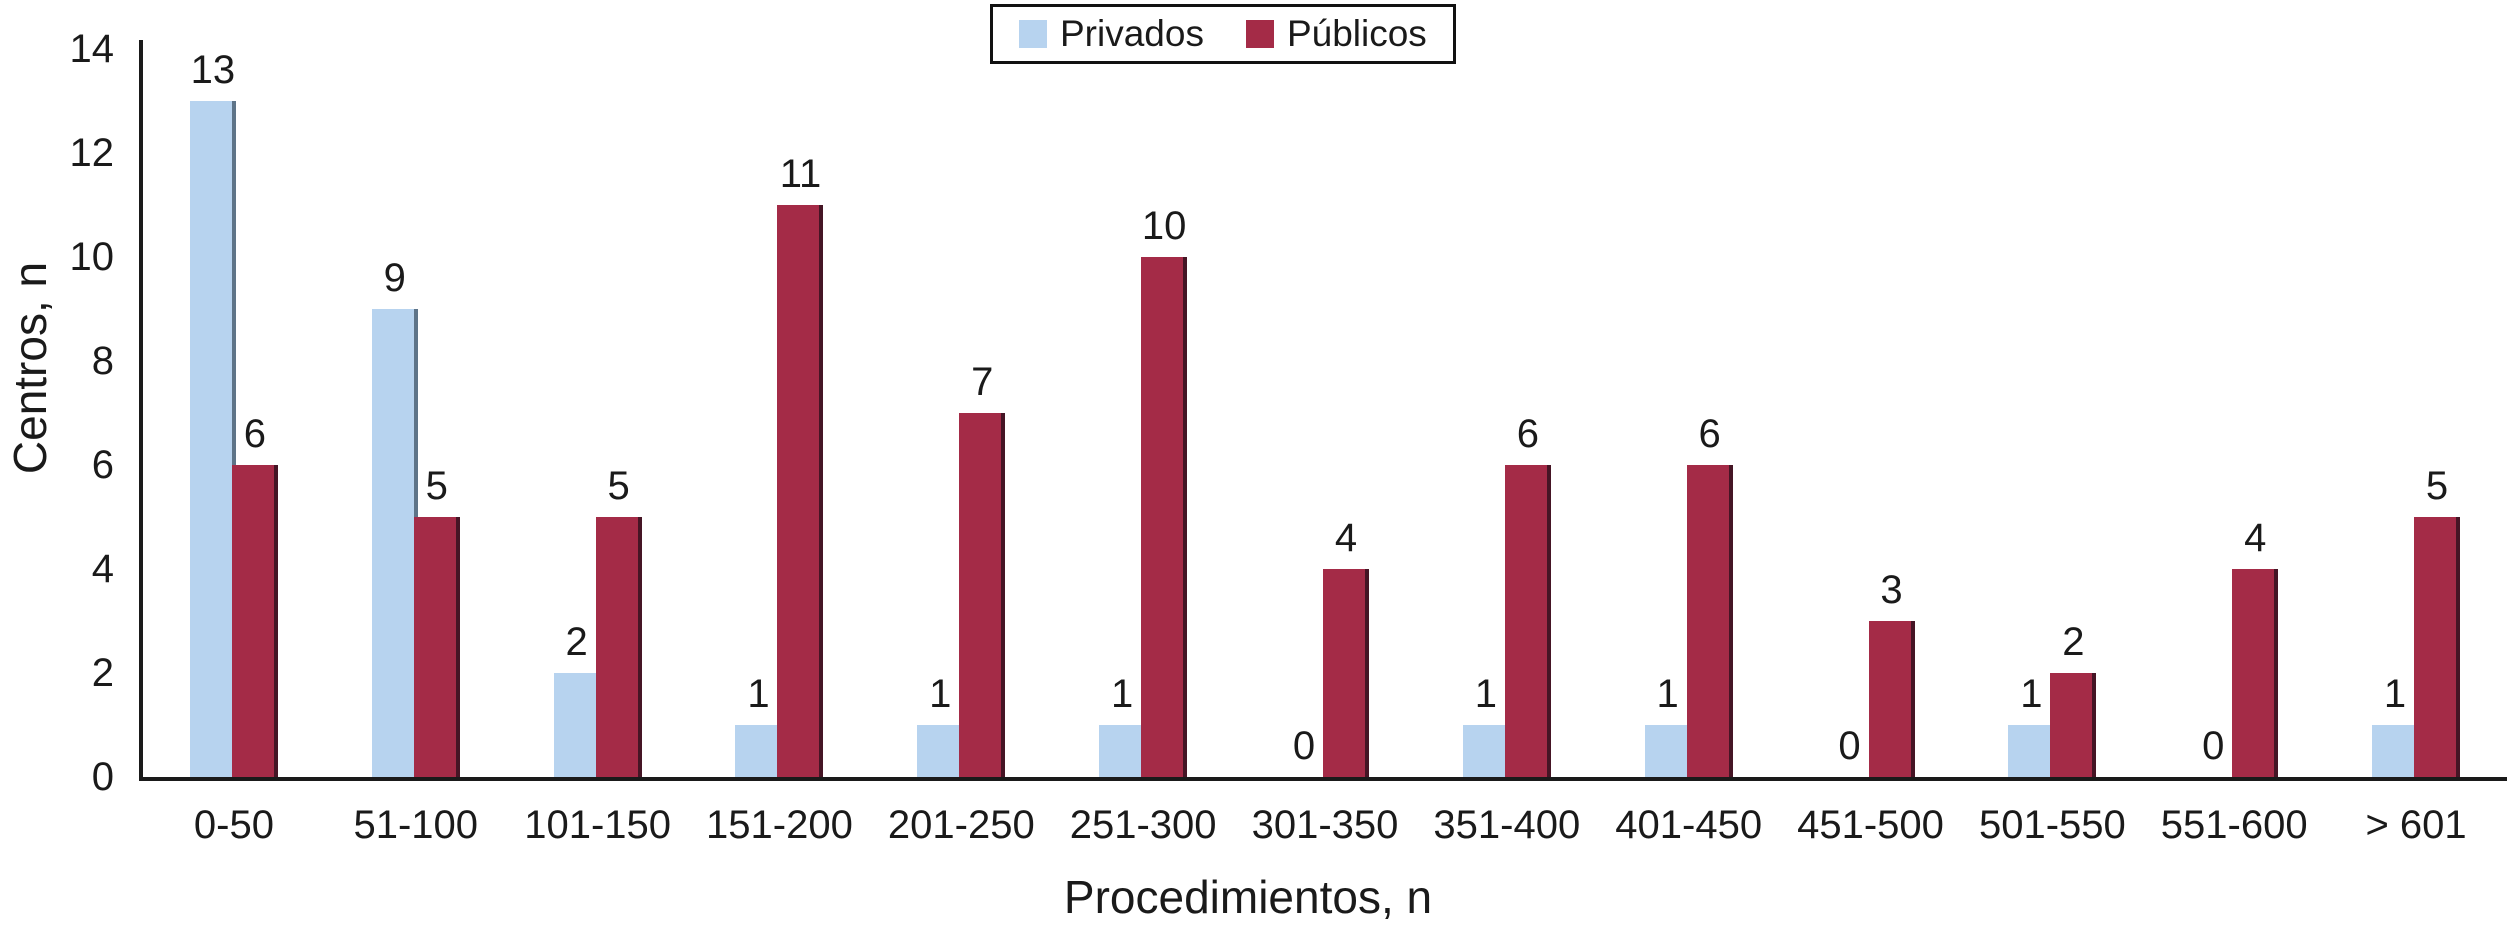 The height and width of the screenshot is (926, 2507). What do you see at coordinates (1346, 538) in the screenshot?
I see `bar-value-label: 4` at bounding box center [1346, 538].